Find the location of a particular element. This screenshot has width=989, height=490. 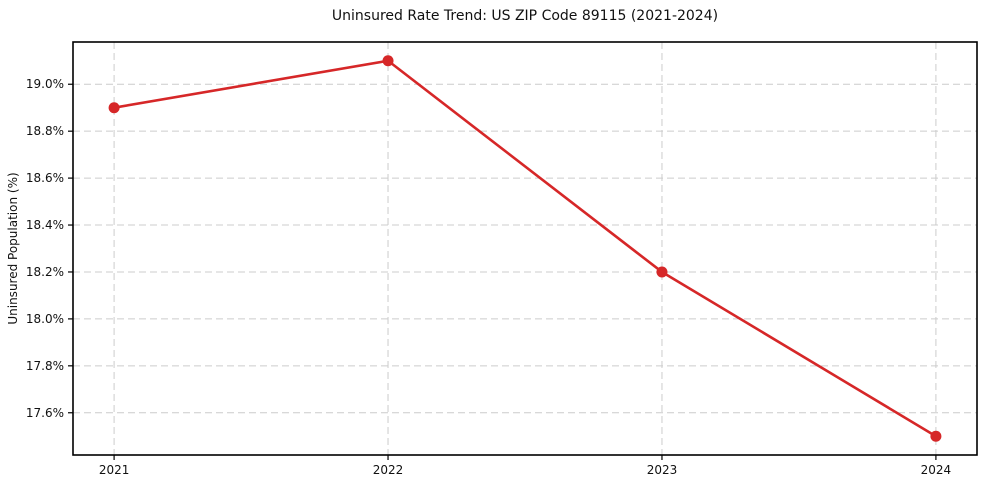

y-tick-label: 19.0% is located at coordinates (45, 84).